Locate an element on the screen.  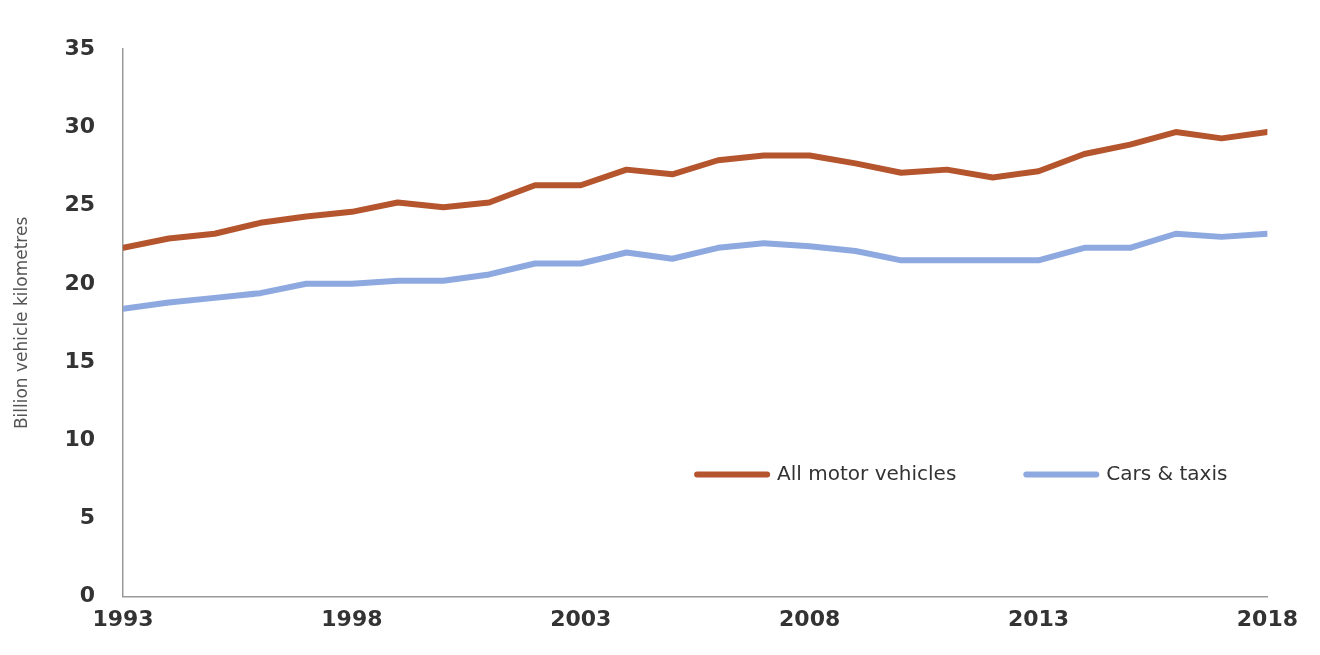
y-tick-label: 0 is located at coordinates (87, 595).